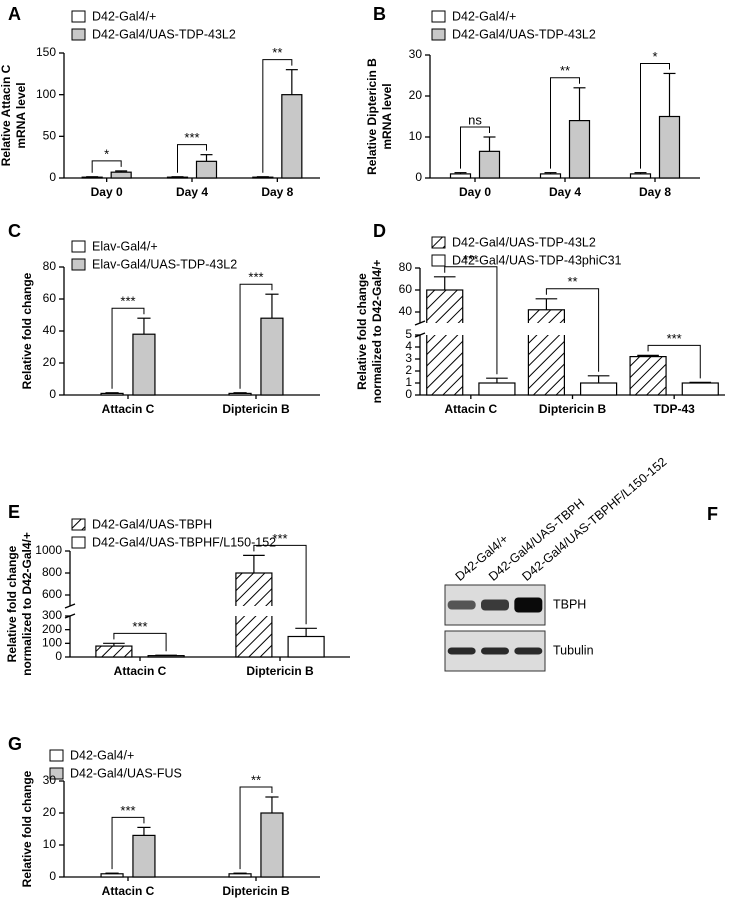 The height and width of the screenshot is (900, 733). What do you see at coordinates (128, 409) in the screenshot?
I see `x-tick-label: Attacin C` at bounding box center [128, 409].